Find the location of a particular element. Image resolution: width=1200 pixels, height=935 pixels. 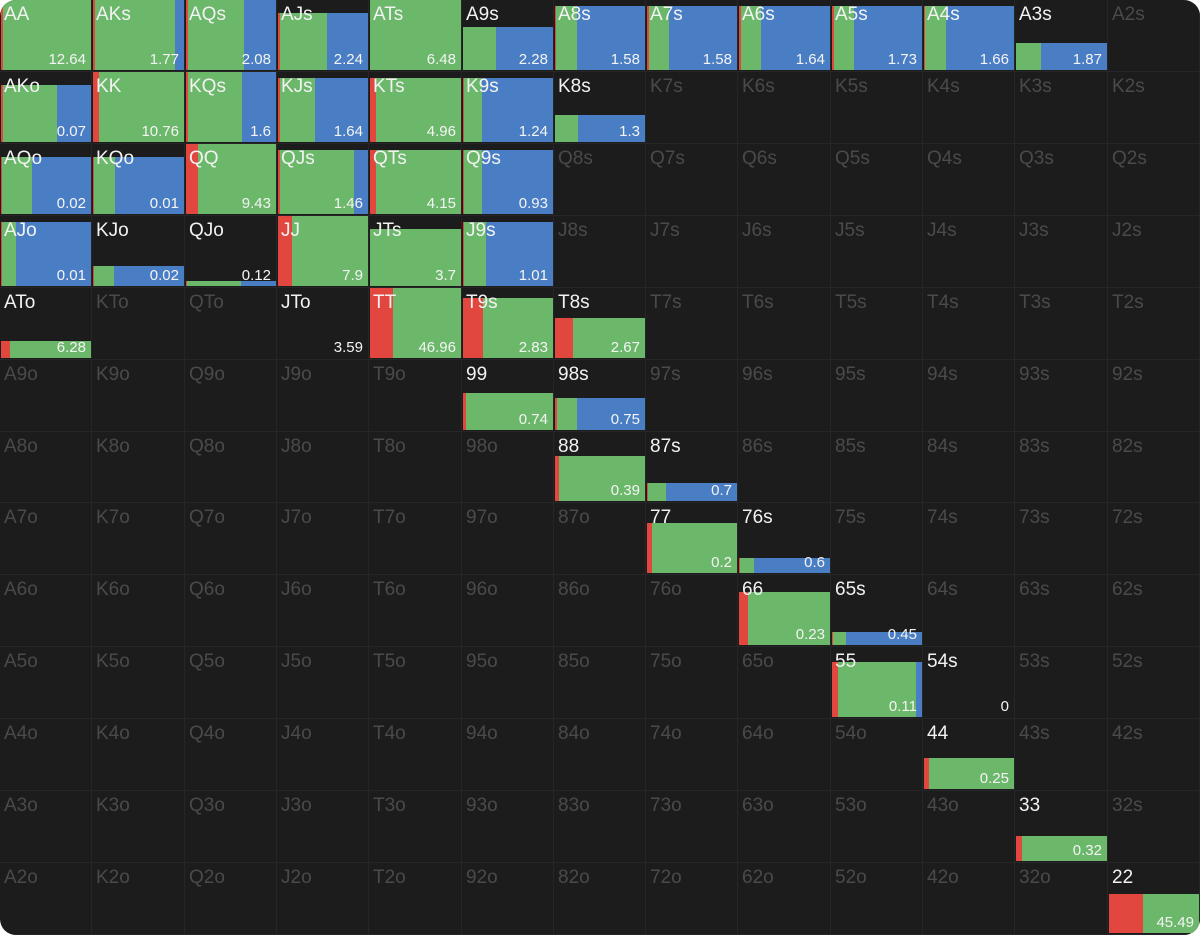

hand-cell-t8o: T8o is located at coordinates (415, 467).